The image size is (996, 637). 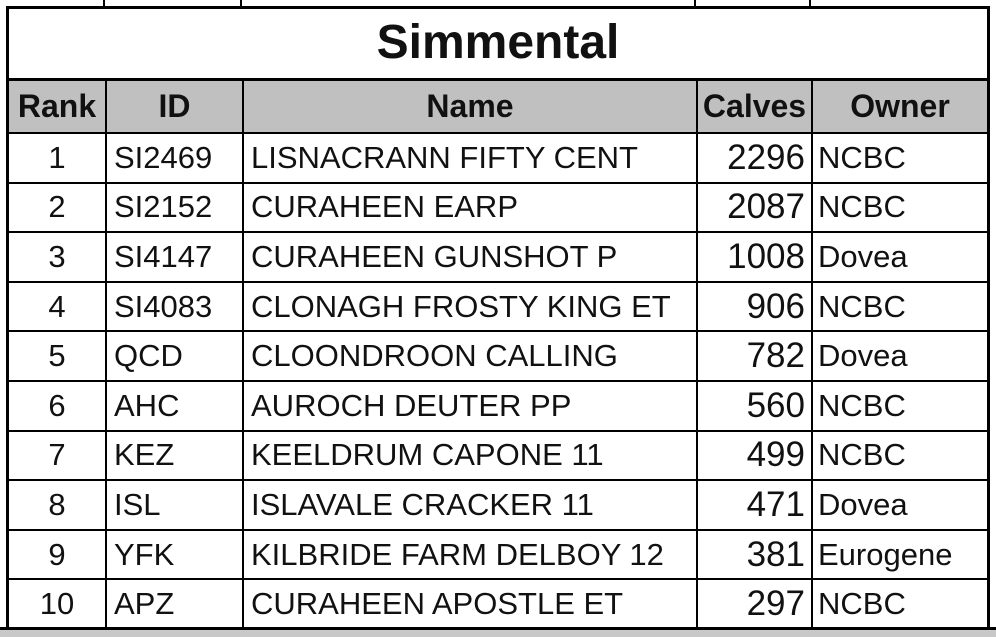 I want to click on calves-cell: 297, so click(x=754, y=604).